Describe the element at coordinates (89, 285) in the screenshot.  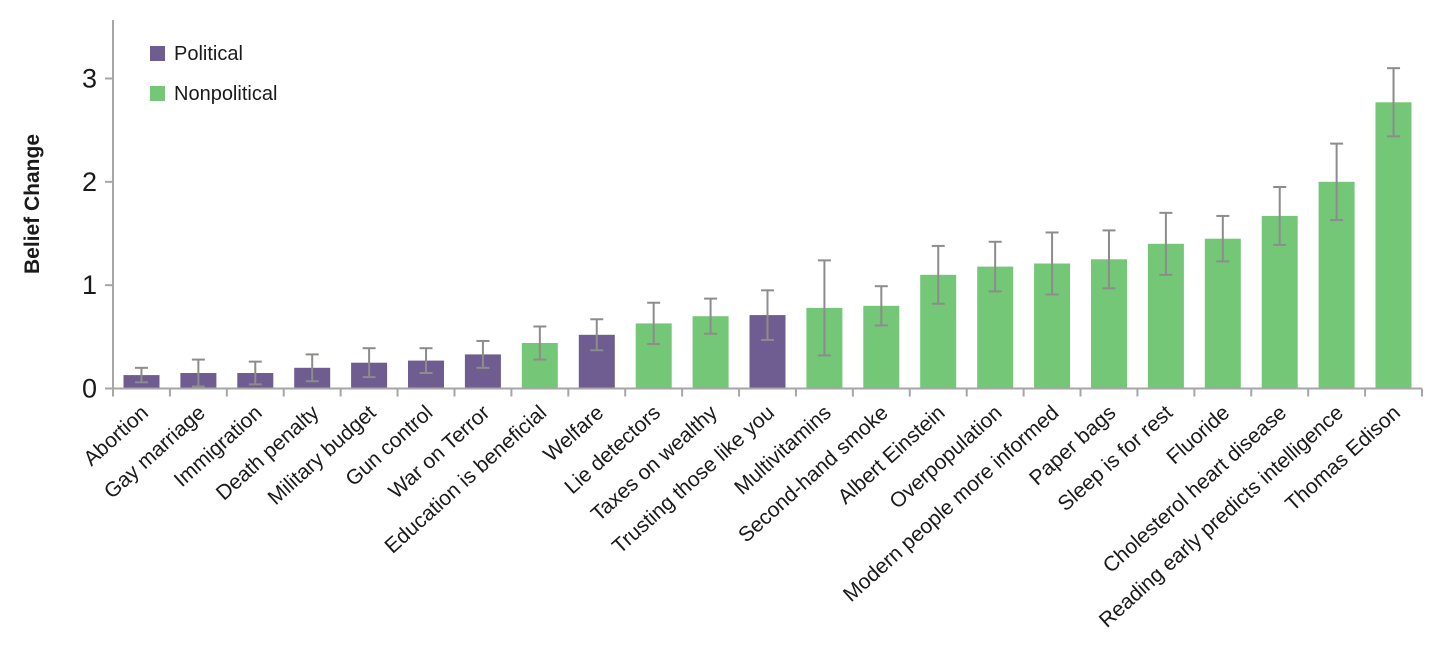
I see `y-tick-label-1: 1` at that location.